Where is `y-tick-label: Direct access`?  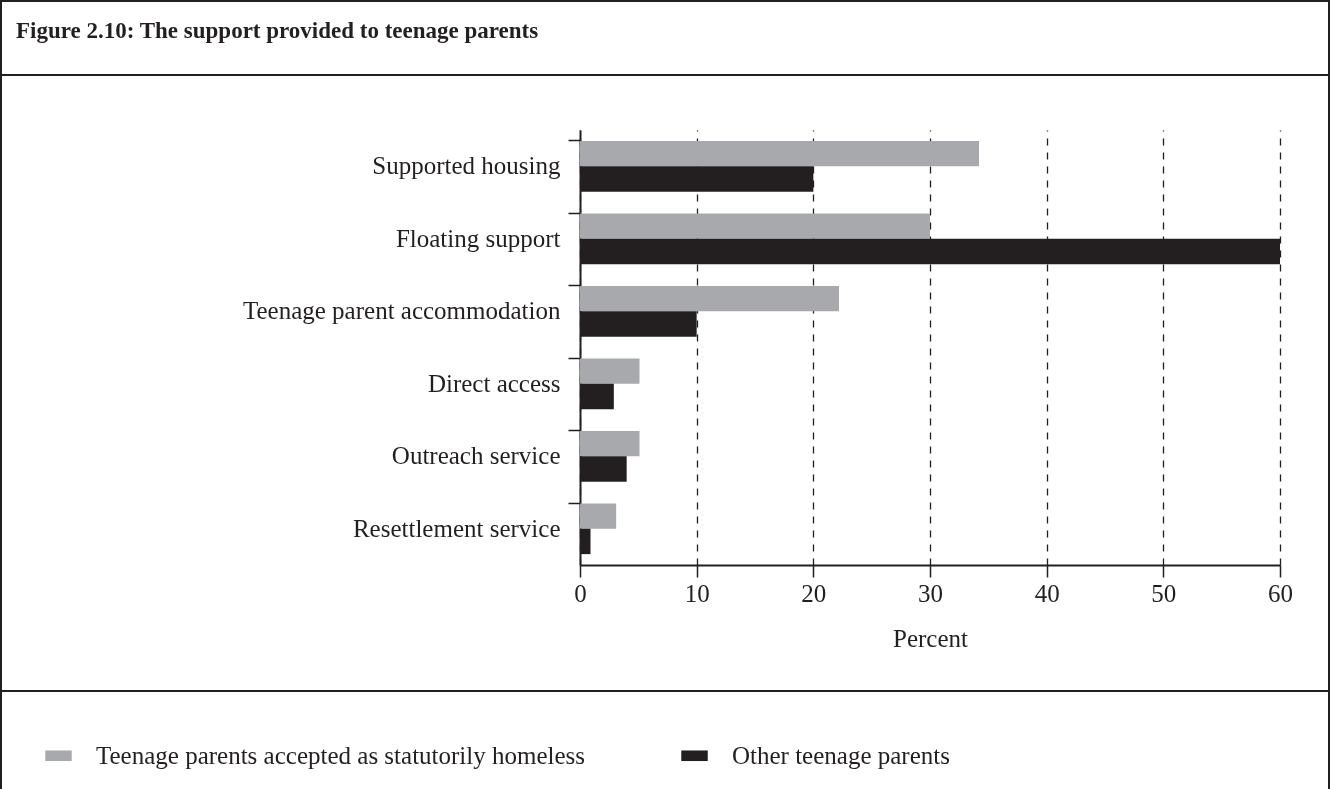 y-tick-label: Direct access is located at coordinates (494, 383).